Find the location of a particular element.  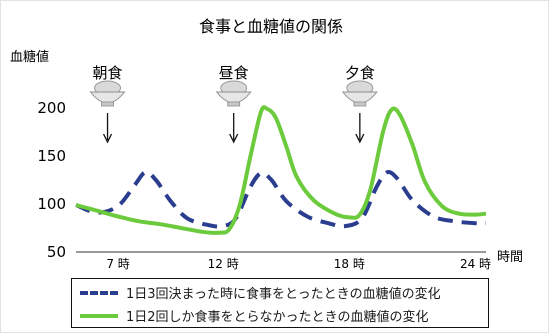

x-tick-label-0: 7 時 is located at coordinates (117, 264).